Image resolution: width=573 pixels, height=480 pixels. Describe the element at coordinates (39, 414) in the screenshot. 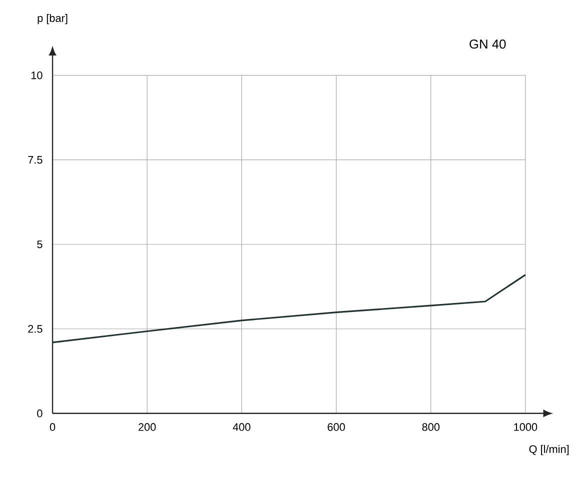

I see `y-tick-label: 0` at that location.